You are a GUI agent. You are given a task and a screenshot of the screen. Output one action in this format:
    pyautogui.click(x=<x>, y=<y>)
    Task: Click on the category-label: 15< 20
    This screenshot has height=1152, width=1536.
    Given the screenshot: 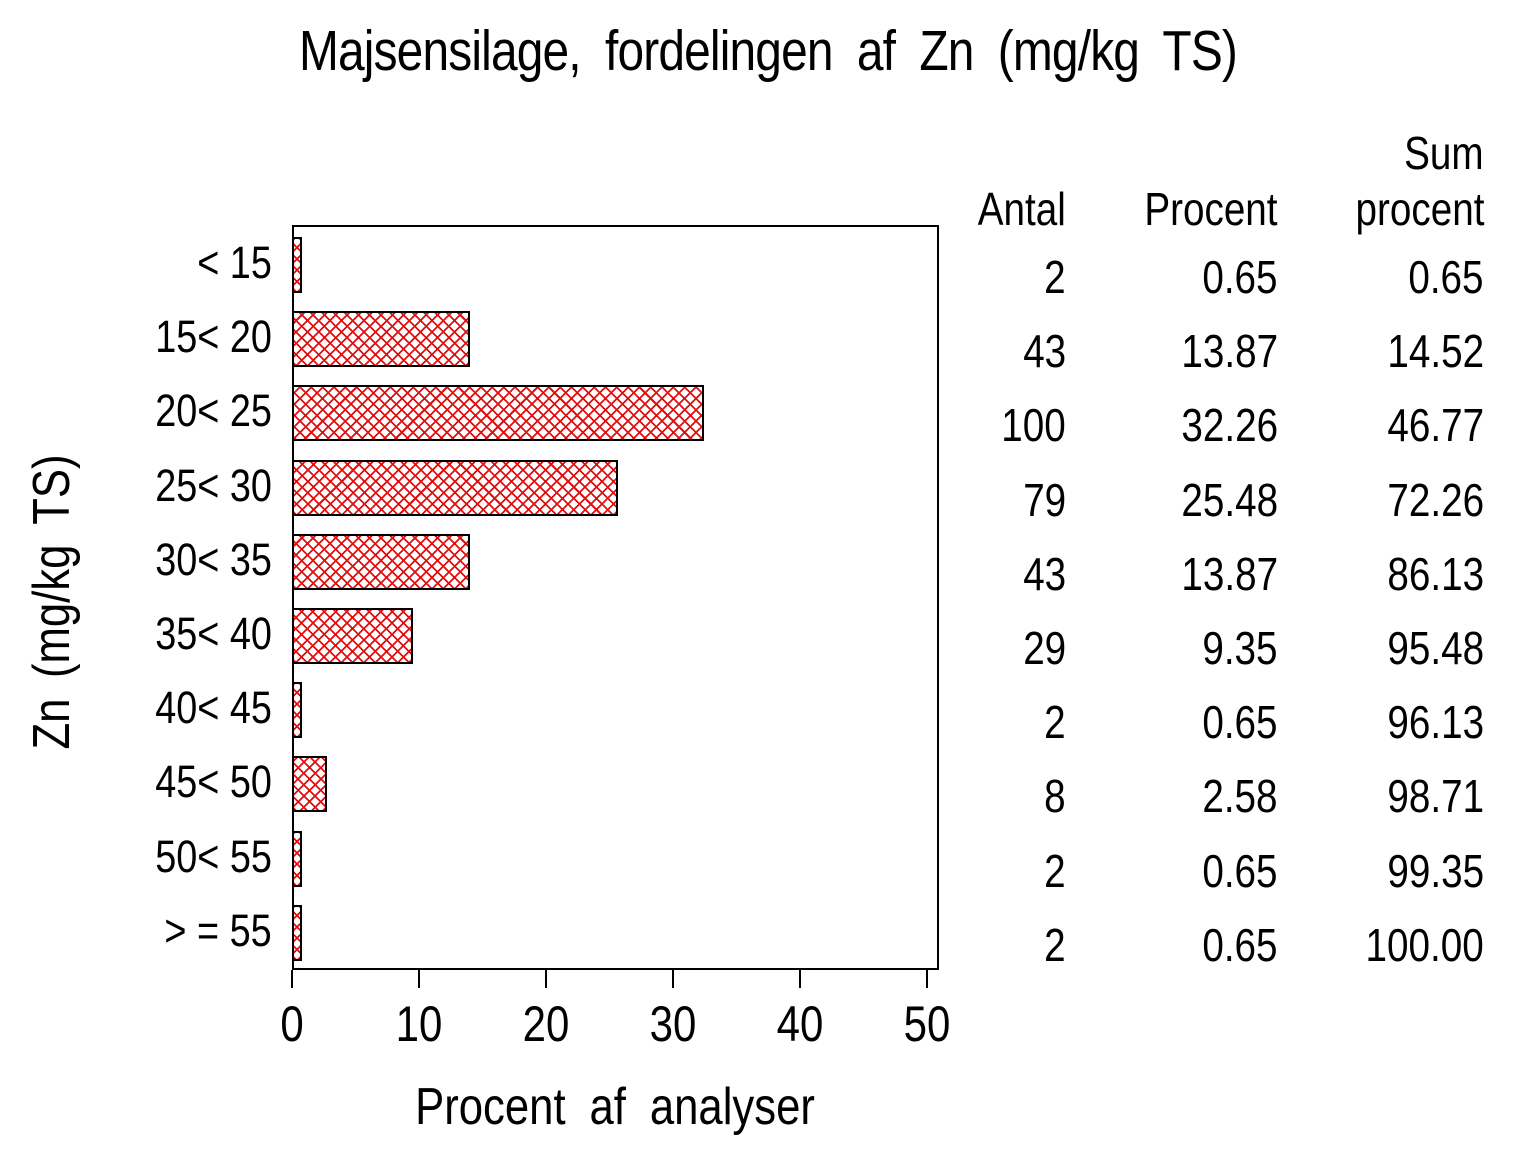 What is the action you would take?
    pyautogui.click(x=213, y=337)
    